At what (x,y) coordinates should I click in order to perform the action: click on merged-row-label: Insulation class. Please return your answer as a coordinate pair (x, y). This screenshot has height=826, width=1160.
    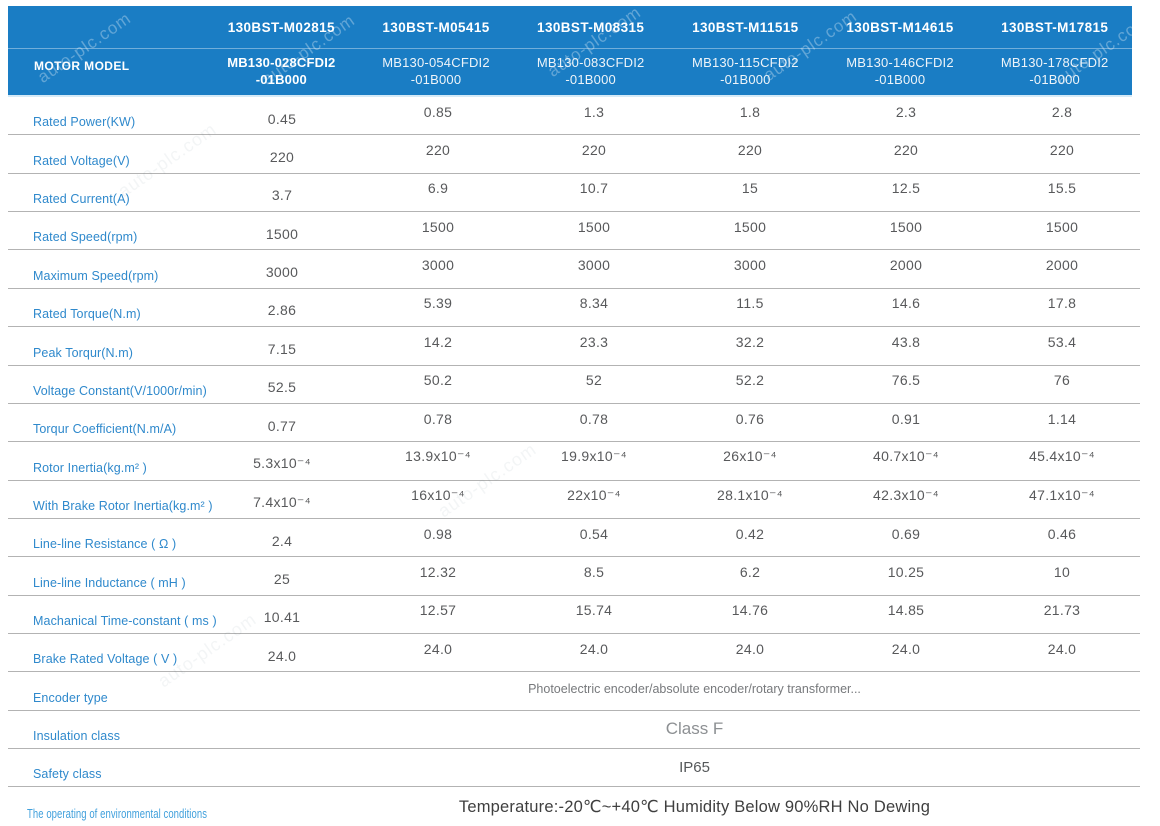
    Looking at the image, I should click on (77, 736).